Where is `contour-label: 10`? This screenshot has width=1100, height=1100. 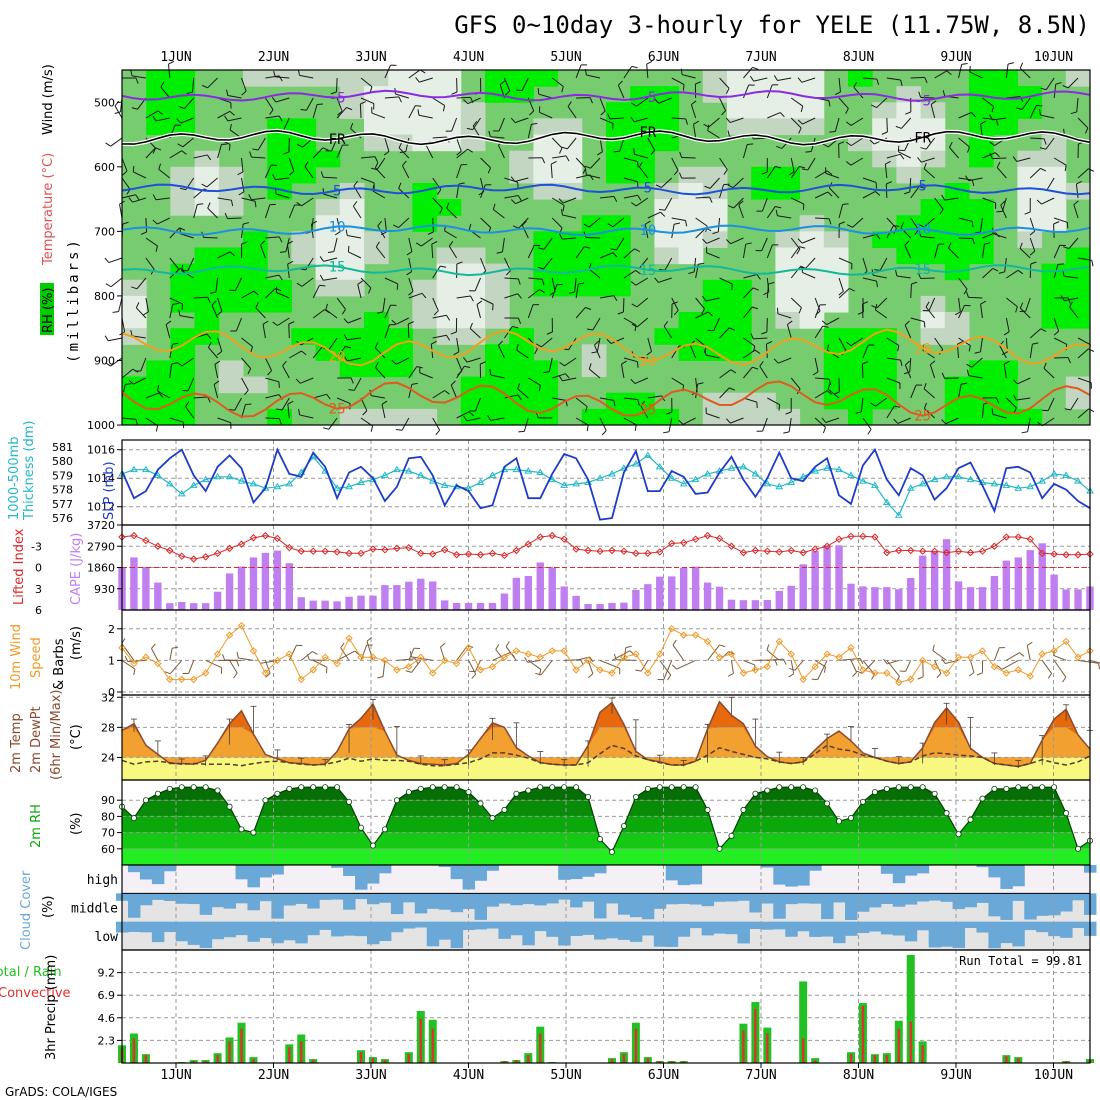 contour-label: 10 is located at coordinates (337, 227).